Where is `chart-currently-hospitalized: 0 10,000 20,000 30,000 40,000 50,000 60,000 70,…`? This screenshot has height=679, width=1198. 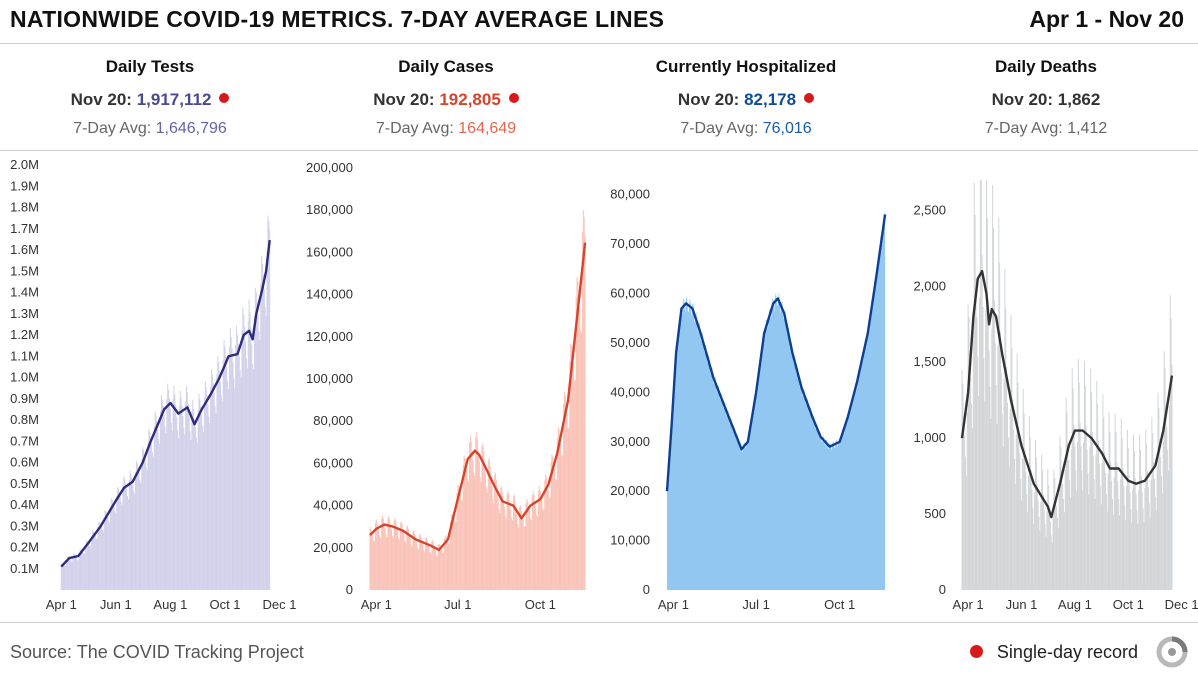
chart-currently-hospitalized: 0 10,000 20,000 30,000 40,000 50,000 60,000 70,… is located at coordinates (748, 399).